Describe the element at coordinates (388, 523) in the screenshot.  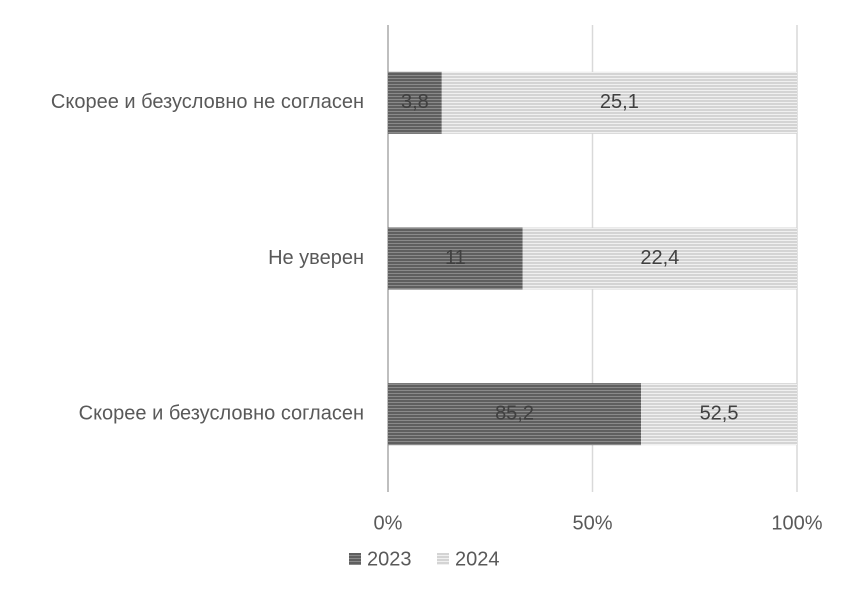
I see `x-tick-label: 0%` at that location.